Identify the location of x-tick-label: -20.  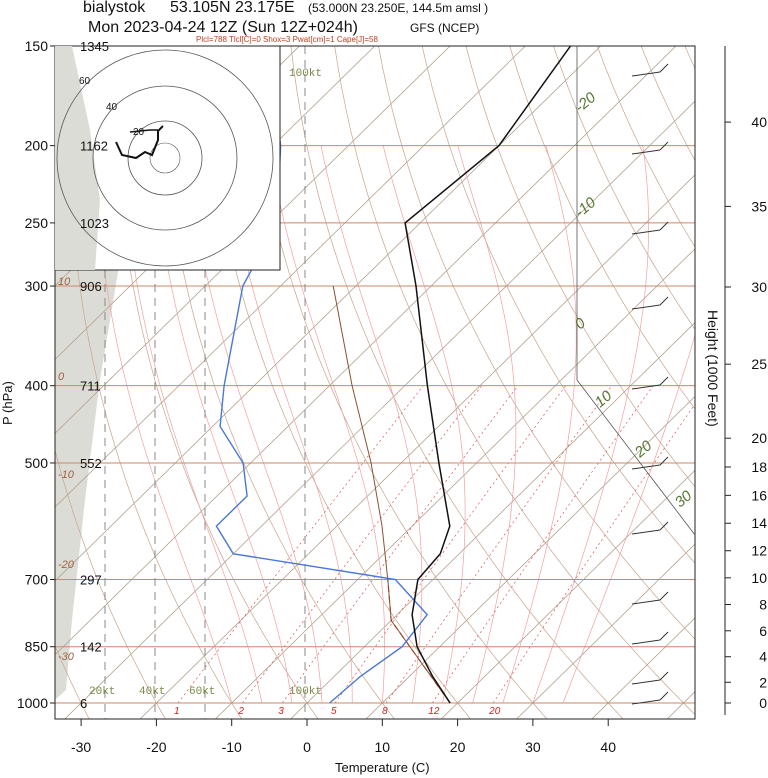
(156, 747).